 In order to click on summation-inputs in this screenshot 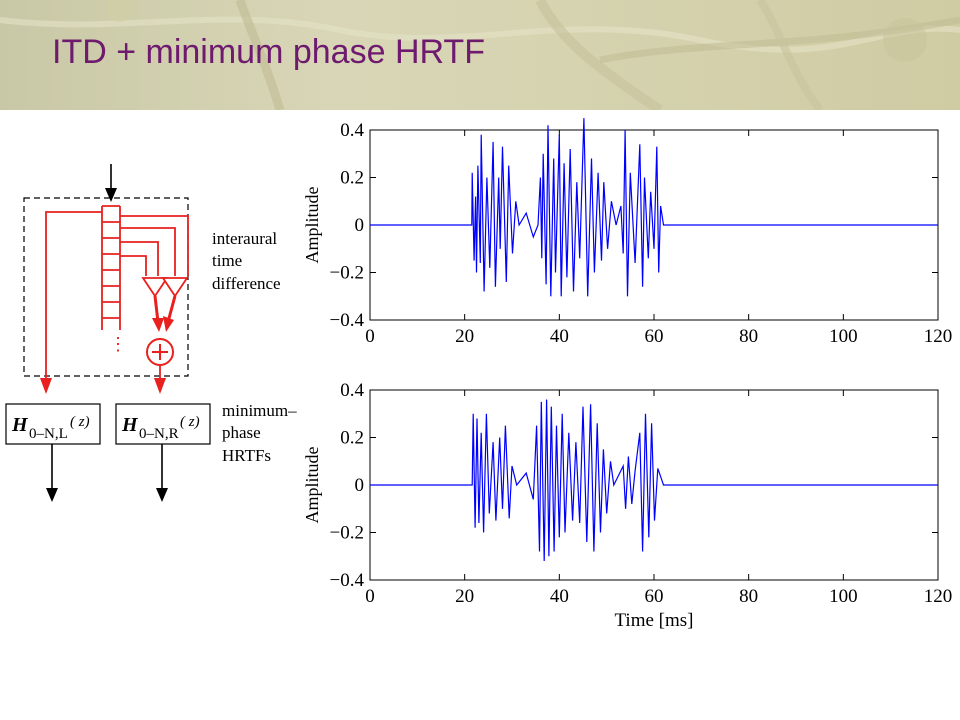, I will do `click(164, 313)`.